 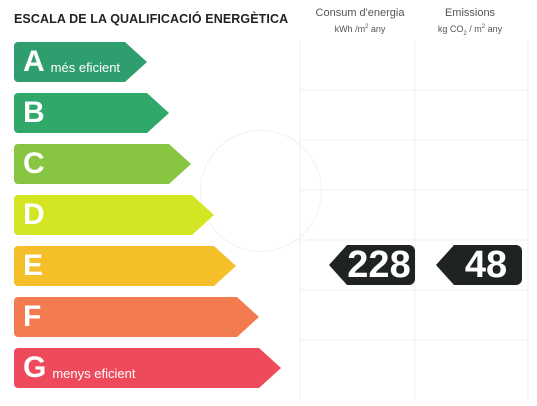 I want to click on energy-band-letter: A, so click(x=34, y=61).